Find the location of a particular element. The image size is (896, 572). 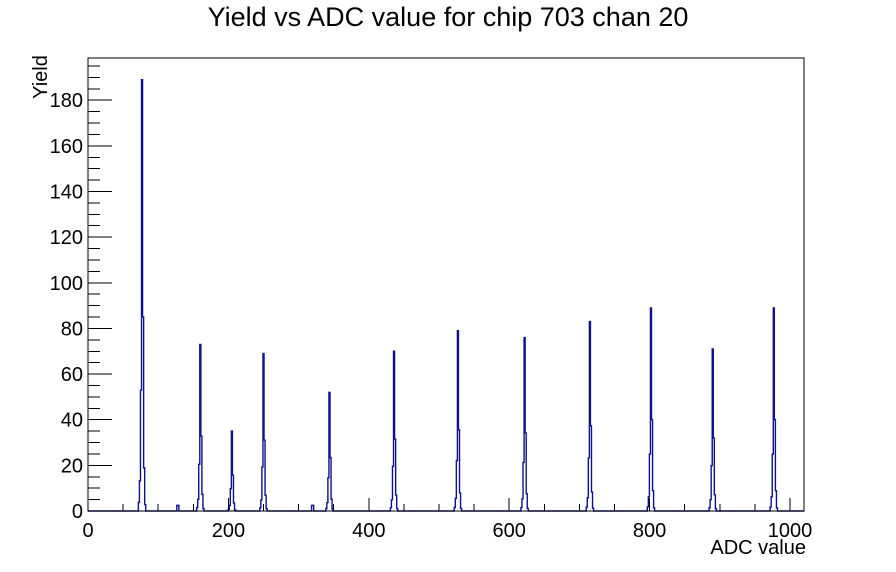

y-tick-label: 120 is located at coordinates (66, 238).